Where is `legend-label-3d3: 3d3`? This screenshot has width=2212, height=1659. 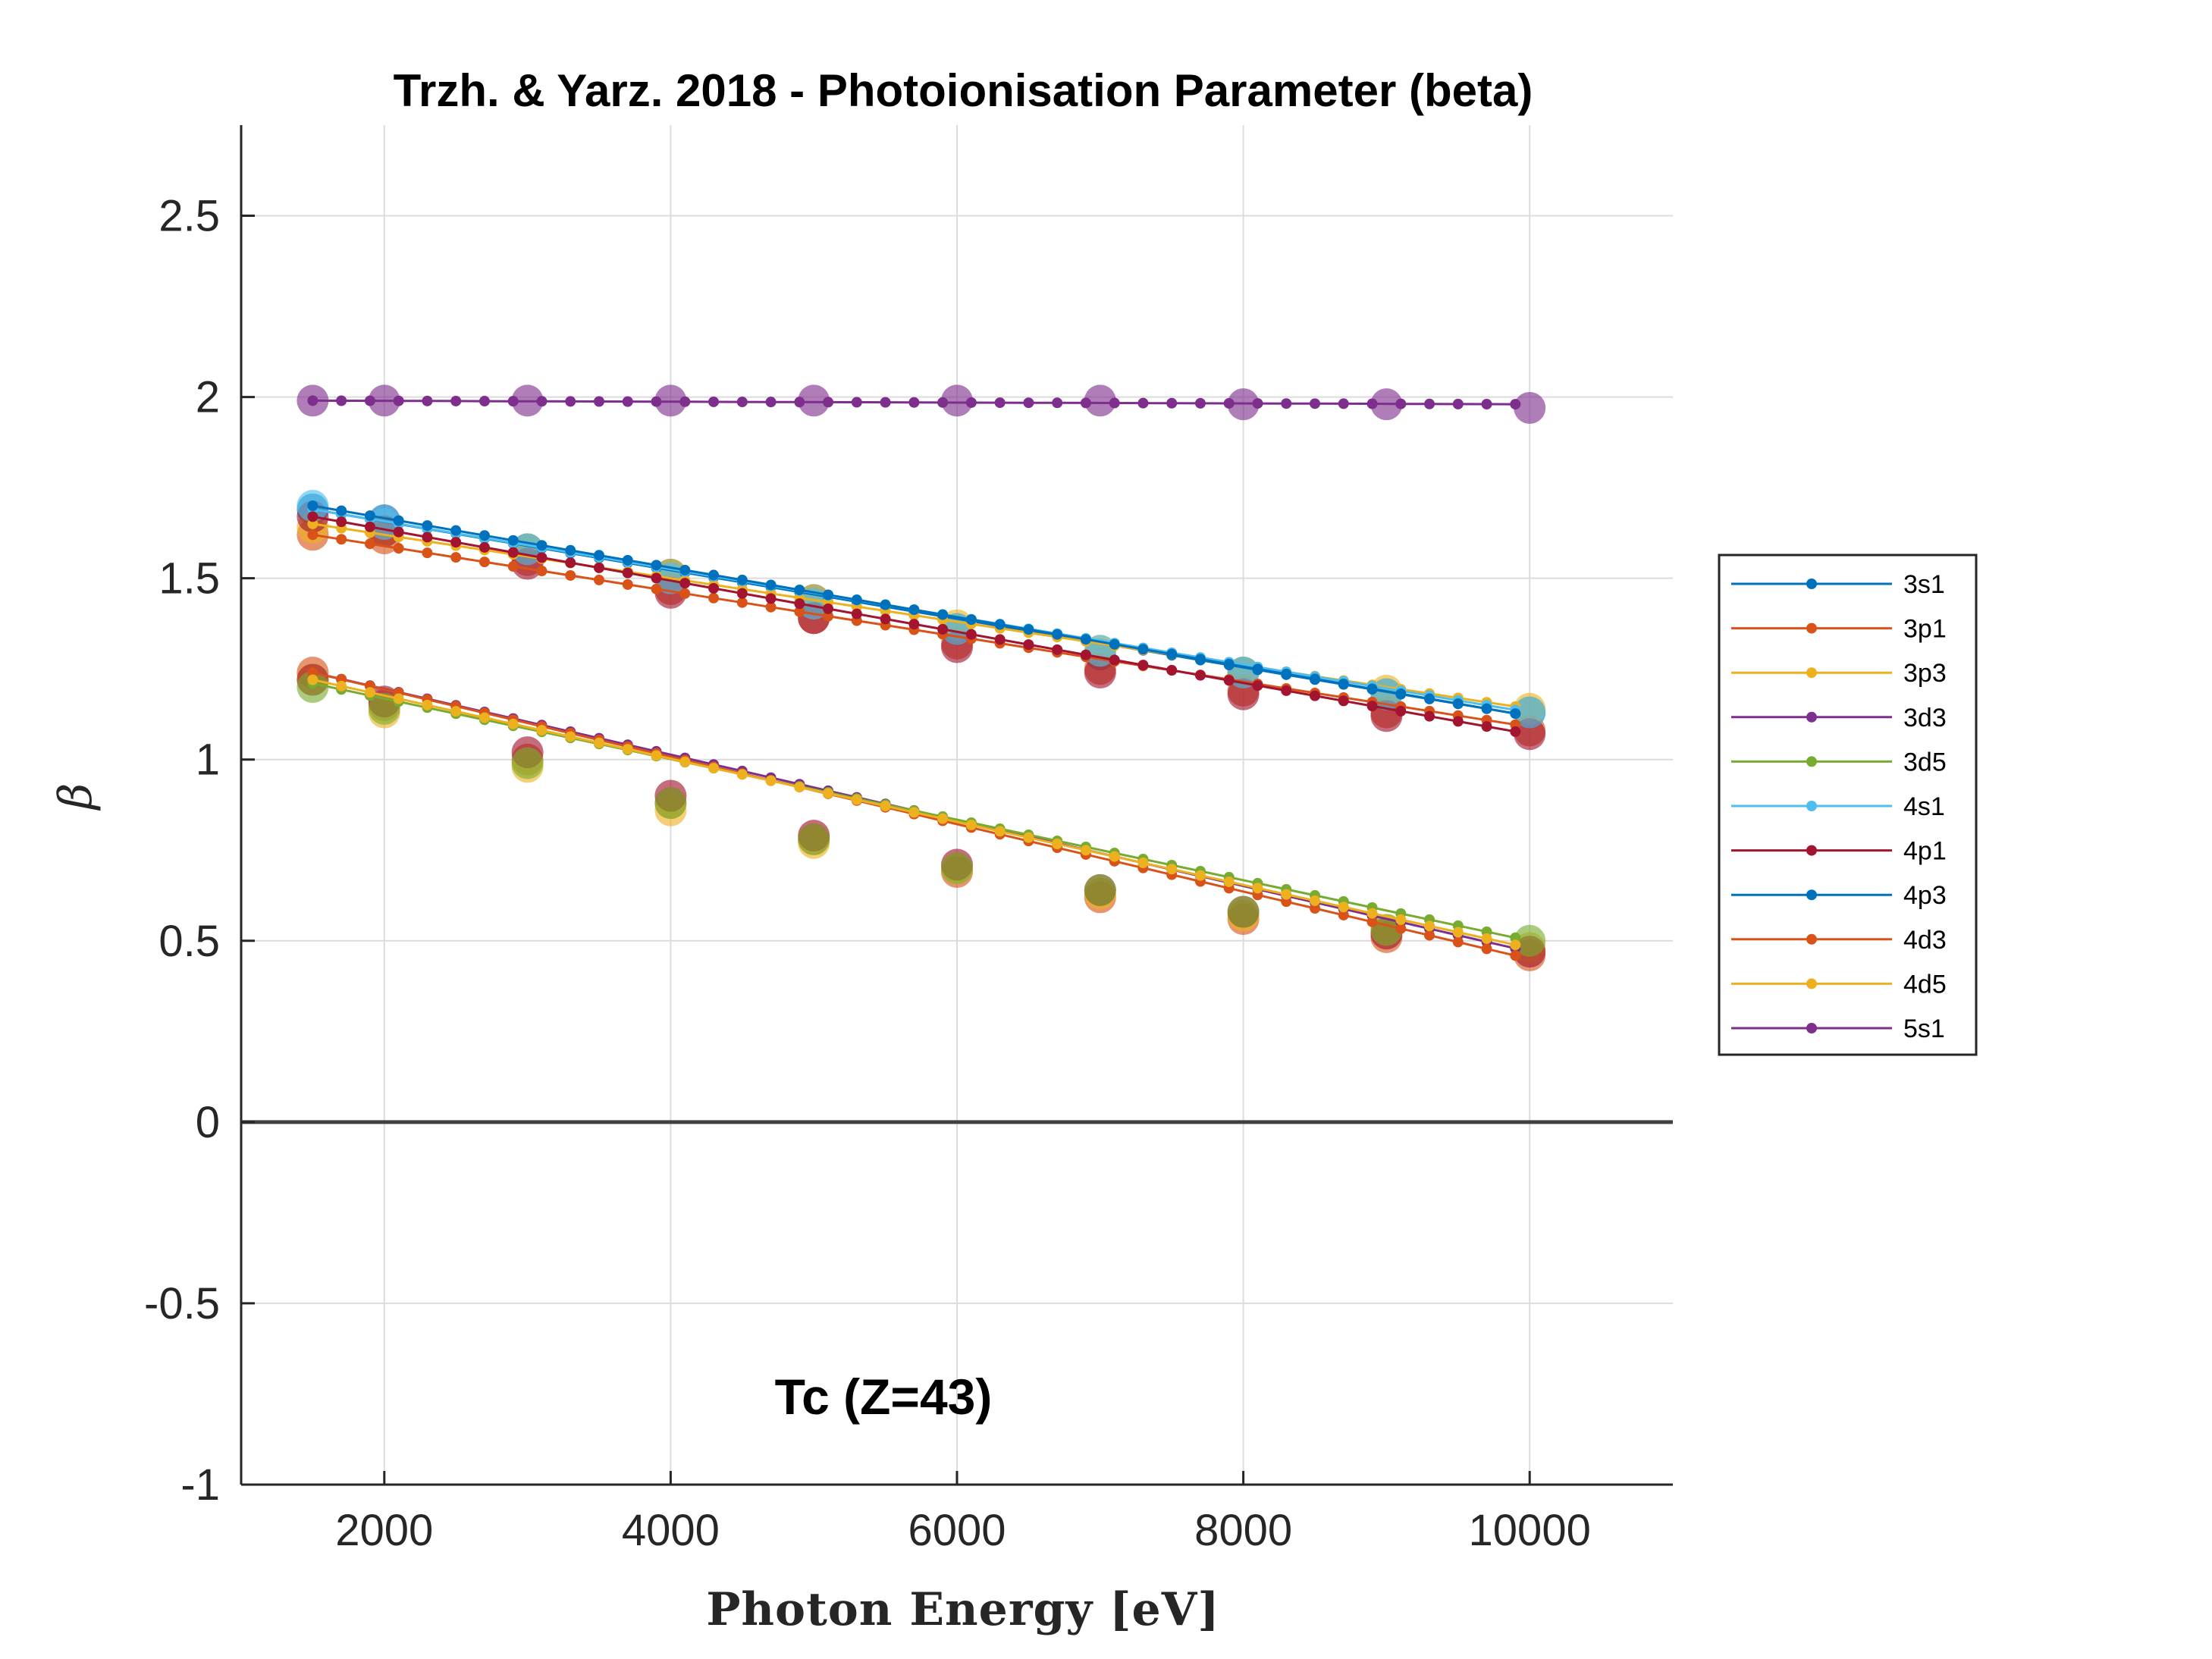 legend-label-3d3: 3d3 is located at coordinates (1925, 718).